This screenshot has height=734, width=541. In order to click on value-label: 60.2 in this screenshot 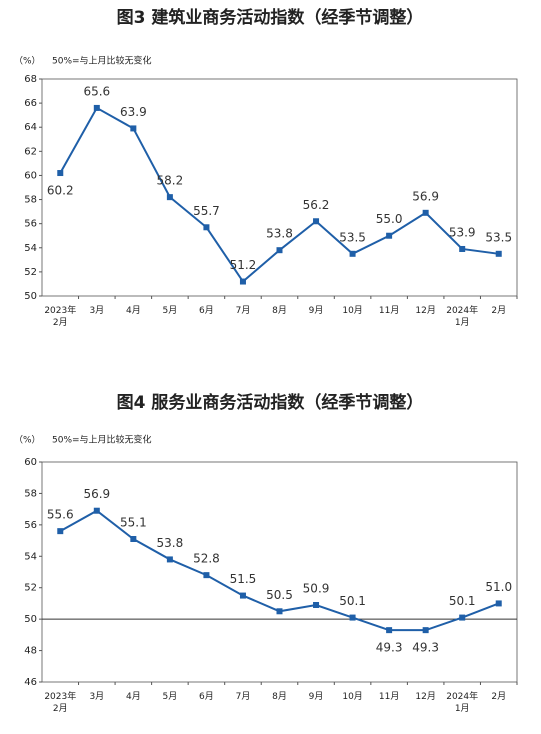, I will do `click(60, 191)`.